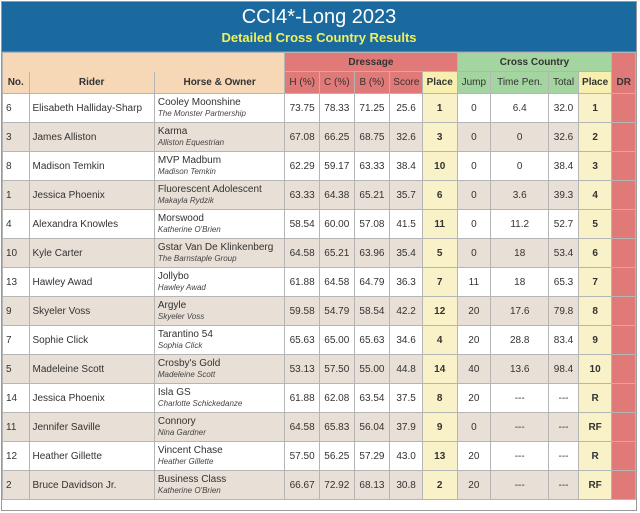  What do you see at coordinates (406, 456) in the screenshot?
I see `cell-score: 43.0` at bounding box center [406, 456].